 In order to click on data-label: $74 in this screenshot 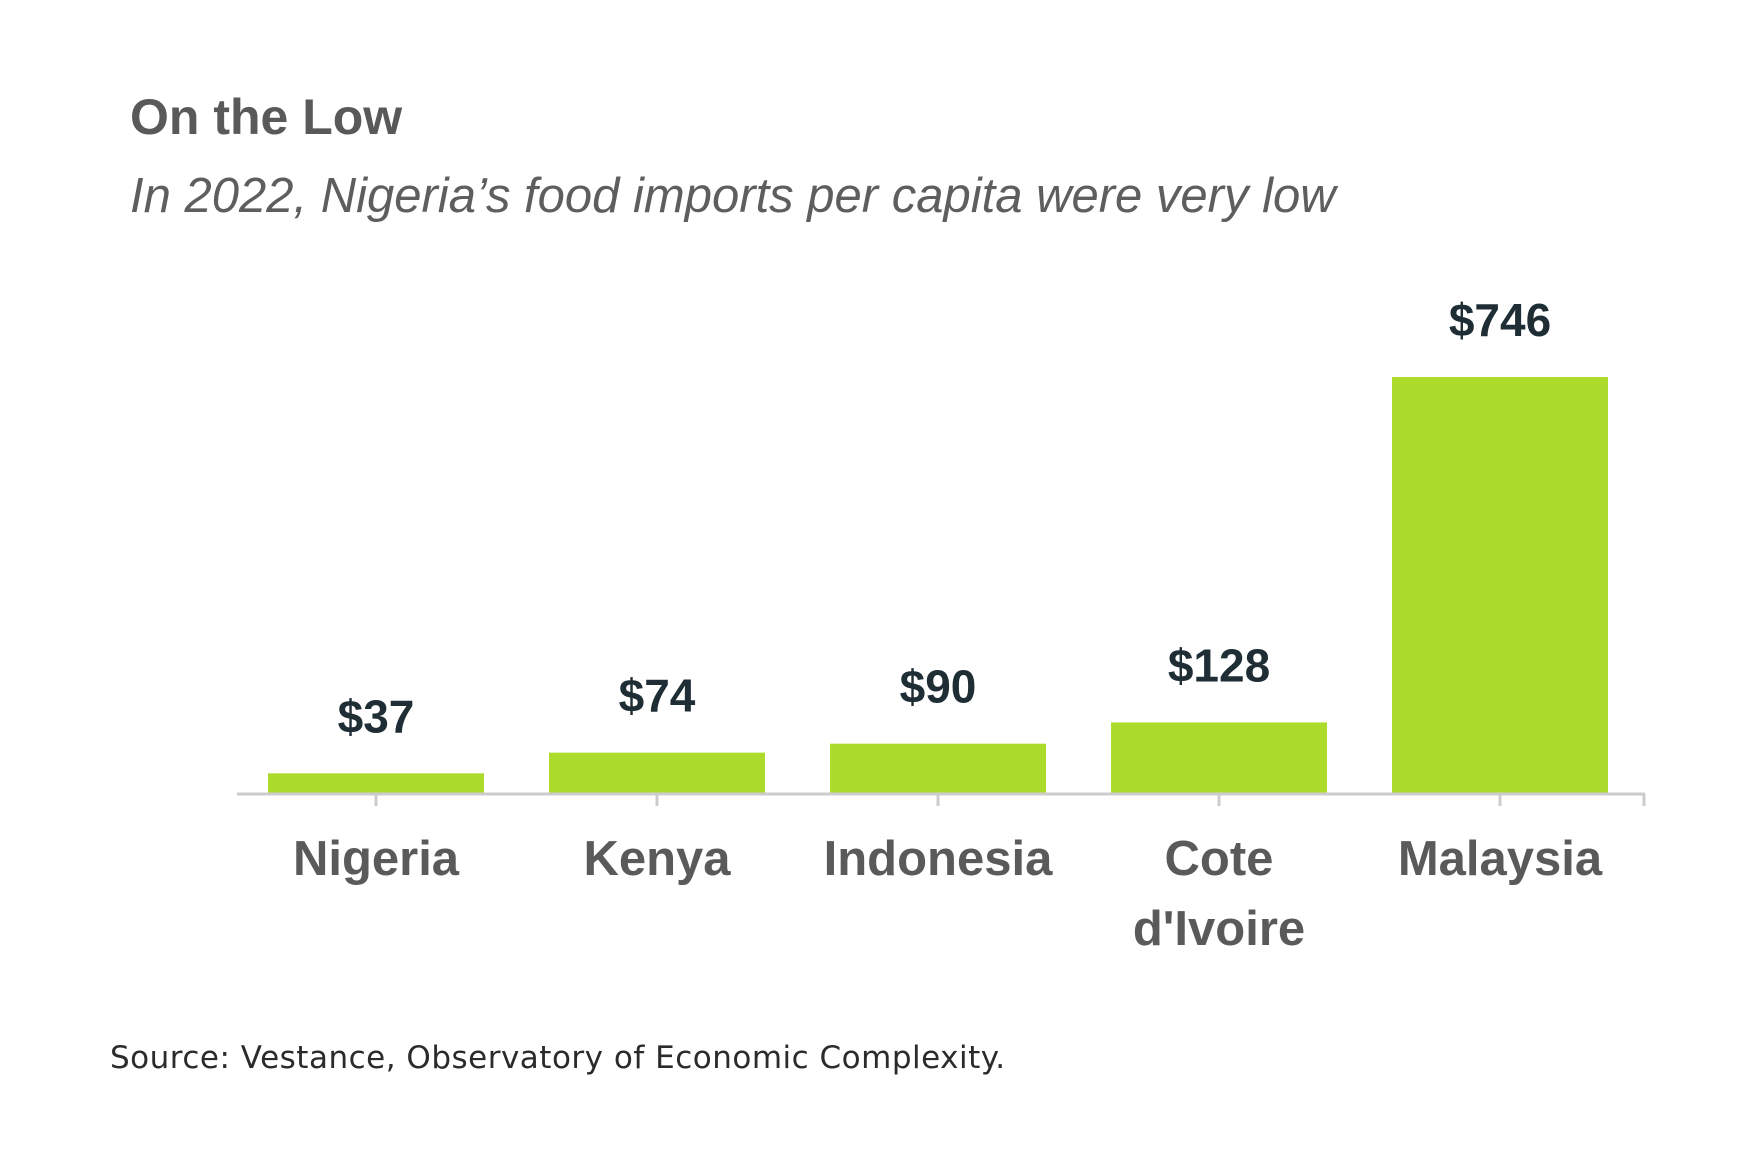, I will do `click(657, 696)`.